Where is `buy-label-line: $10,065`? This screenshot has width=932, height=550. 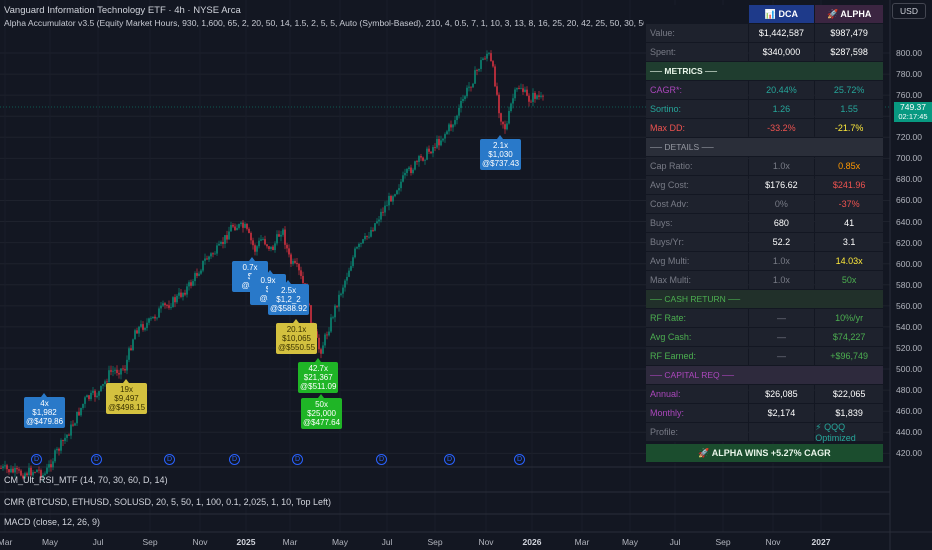
buy-label-line: $10,065 is located at coordinates (296, 338).